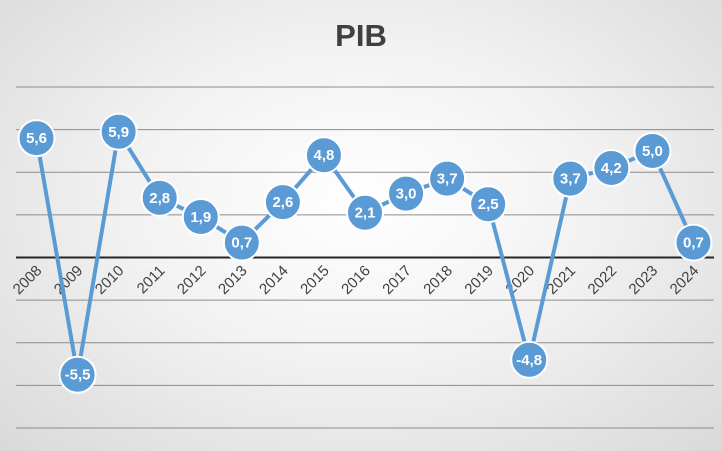 Image resolution: width=722 pixels, height=451 pixels. What do you see at coordinates (315, 280) in the screenshot?
I see `x-tick-label: 2015` at bounding box center [315, 280].